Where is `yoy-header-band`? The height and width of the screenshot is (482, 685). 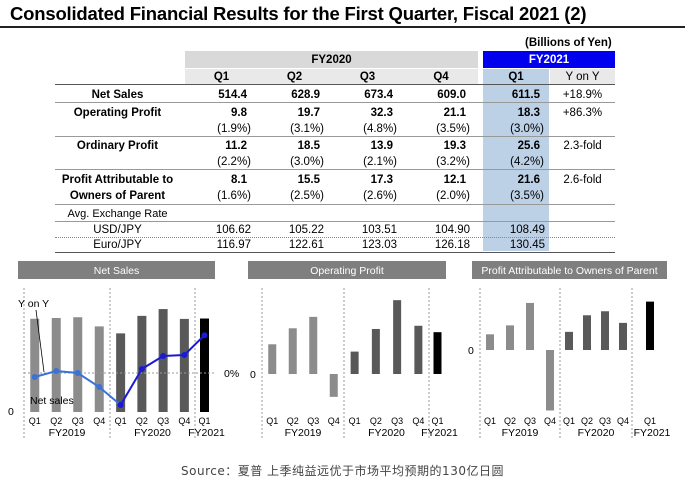
yoy-header-band is located at coordinates (582, 76).